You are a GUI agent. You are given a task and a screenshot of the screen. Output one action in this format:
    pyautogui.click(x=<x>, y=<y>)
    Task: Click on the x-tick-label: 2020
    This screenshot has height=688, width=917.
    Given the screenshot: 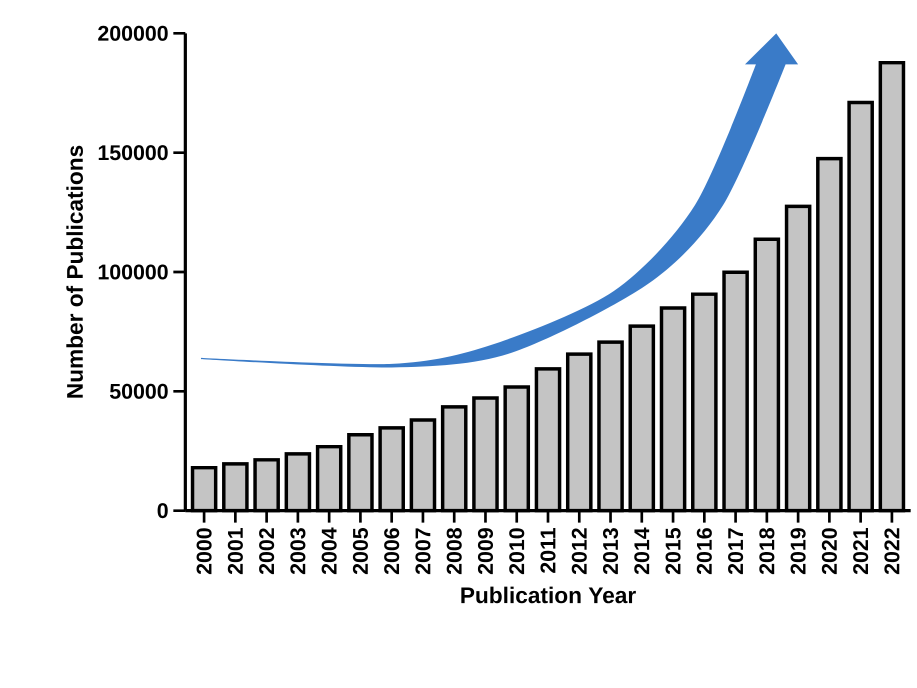 What is the action you would take?
    pyautogui.click(x=829, y=551)
    